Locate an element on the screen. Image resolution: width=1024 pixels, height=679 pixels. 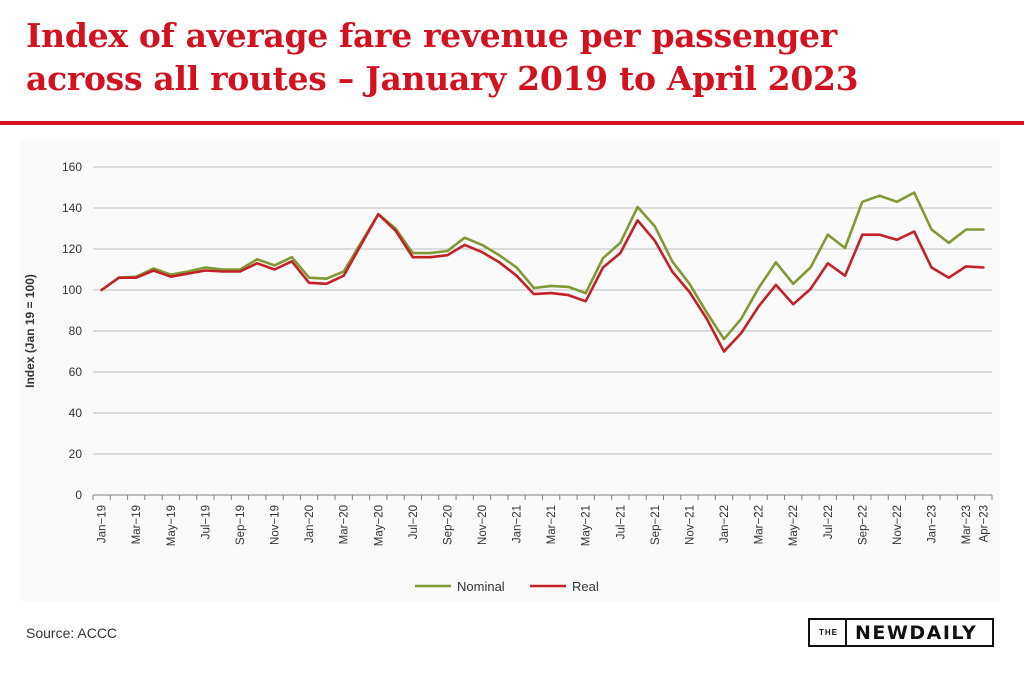
x-tick-label-Sep-19: Sep−19 is located at coordinates (241, 525).